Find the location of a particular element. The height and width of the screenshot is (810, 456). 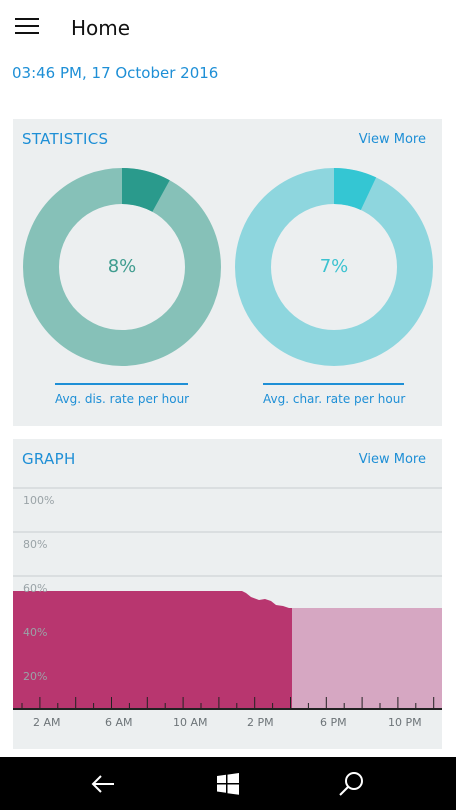

charge-rate-value: 7% is located at coordinates (334, 266).